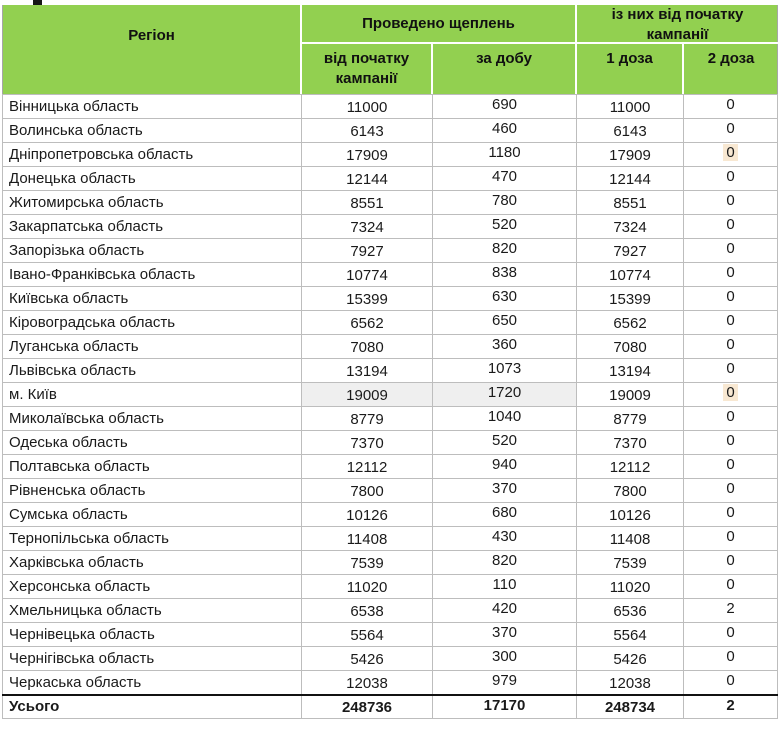  Describe the element at coordinates (504, 322) in the screenshot. I see `per-day-cell: 650` at that location.